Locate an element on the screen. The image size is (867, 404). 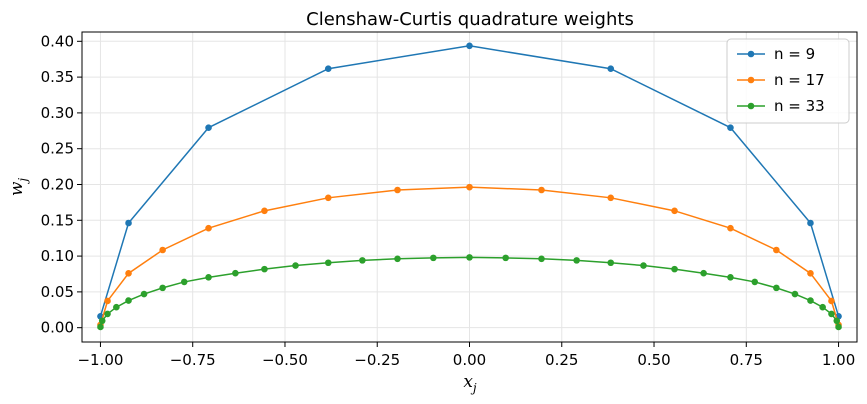
y-tick-label: 0.25 is located at coordinates (57, 149).